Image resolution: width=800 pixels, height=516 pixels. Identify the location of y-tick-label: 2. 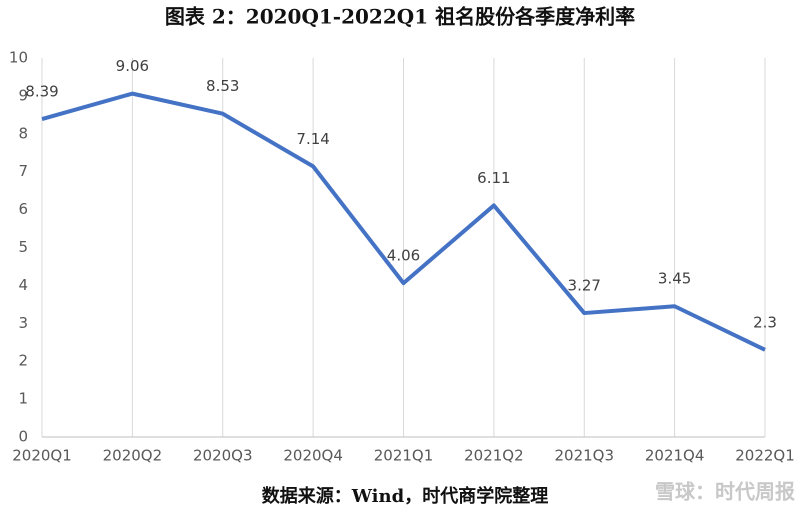
(23, 361).